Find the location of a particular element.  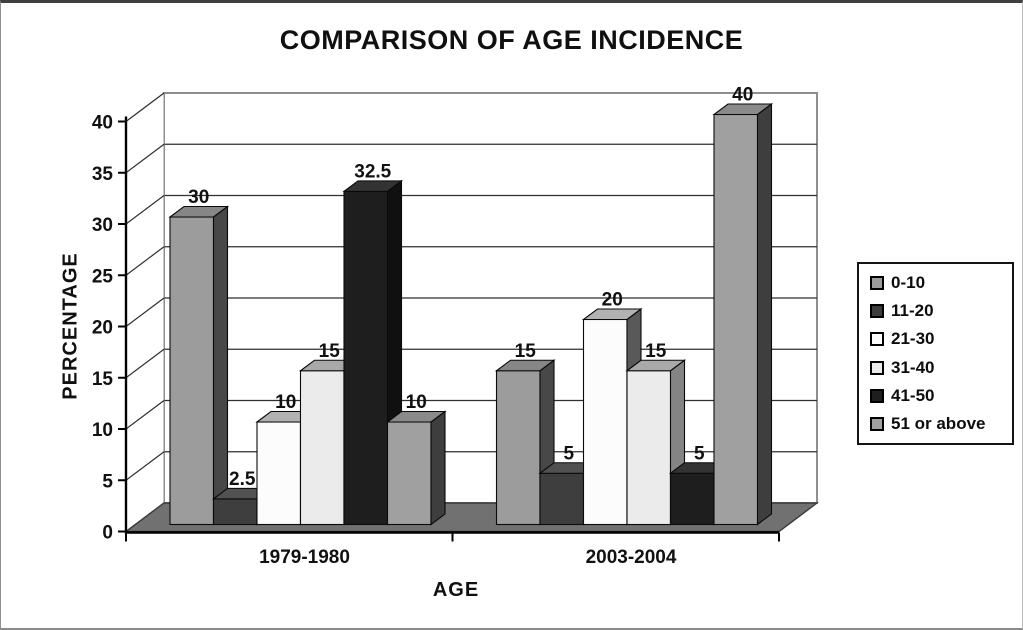

y-tick-label: 10 is located at coordinates (102, 430).